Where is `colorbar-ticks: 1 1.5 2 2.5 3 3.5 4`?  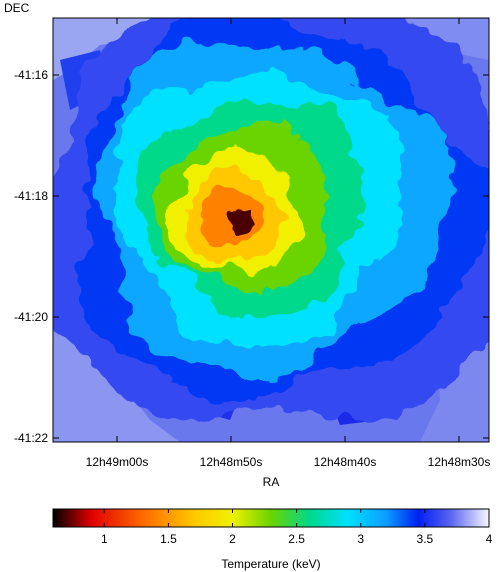
colorbar-ticks: 1 1.5 2 2.5 3 3.5 4 is located at coordinates (297, 527).